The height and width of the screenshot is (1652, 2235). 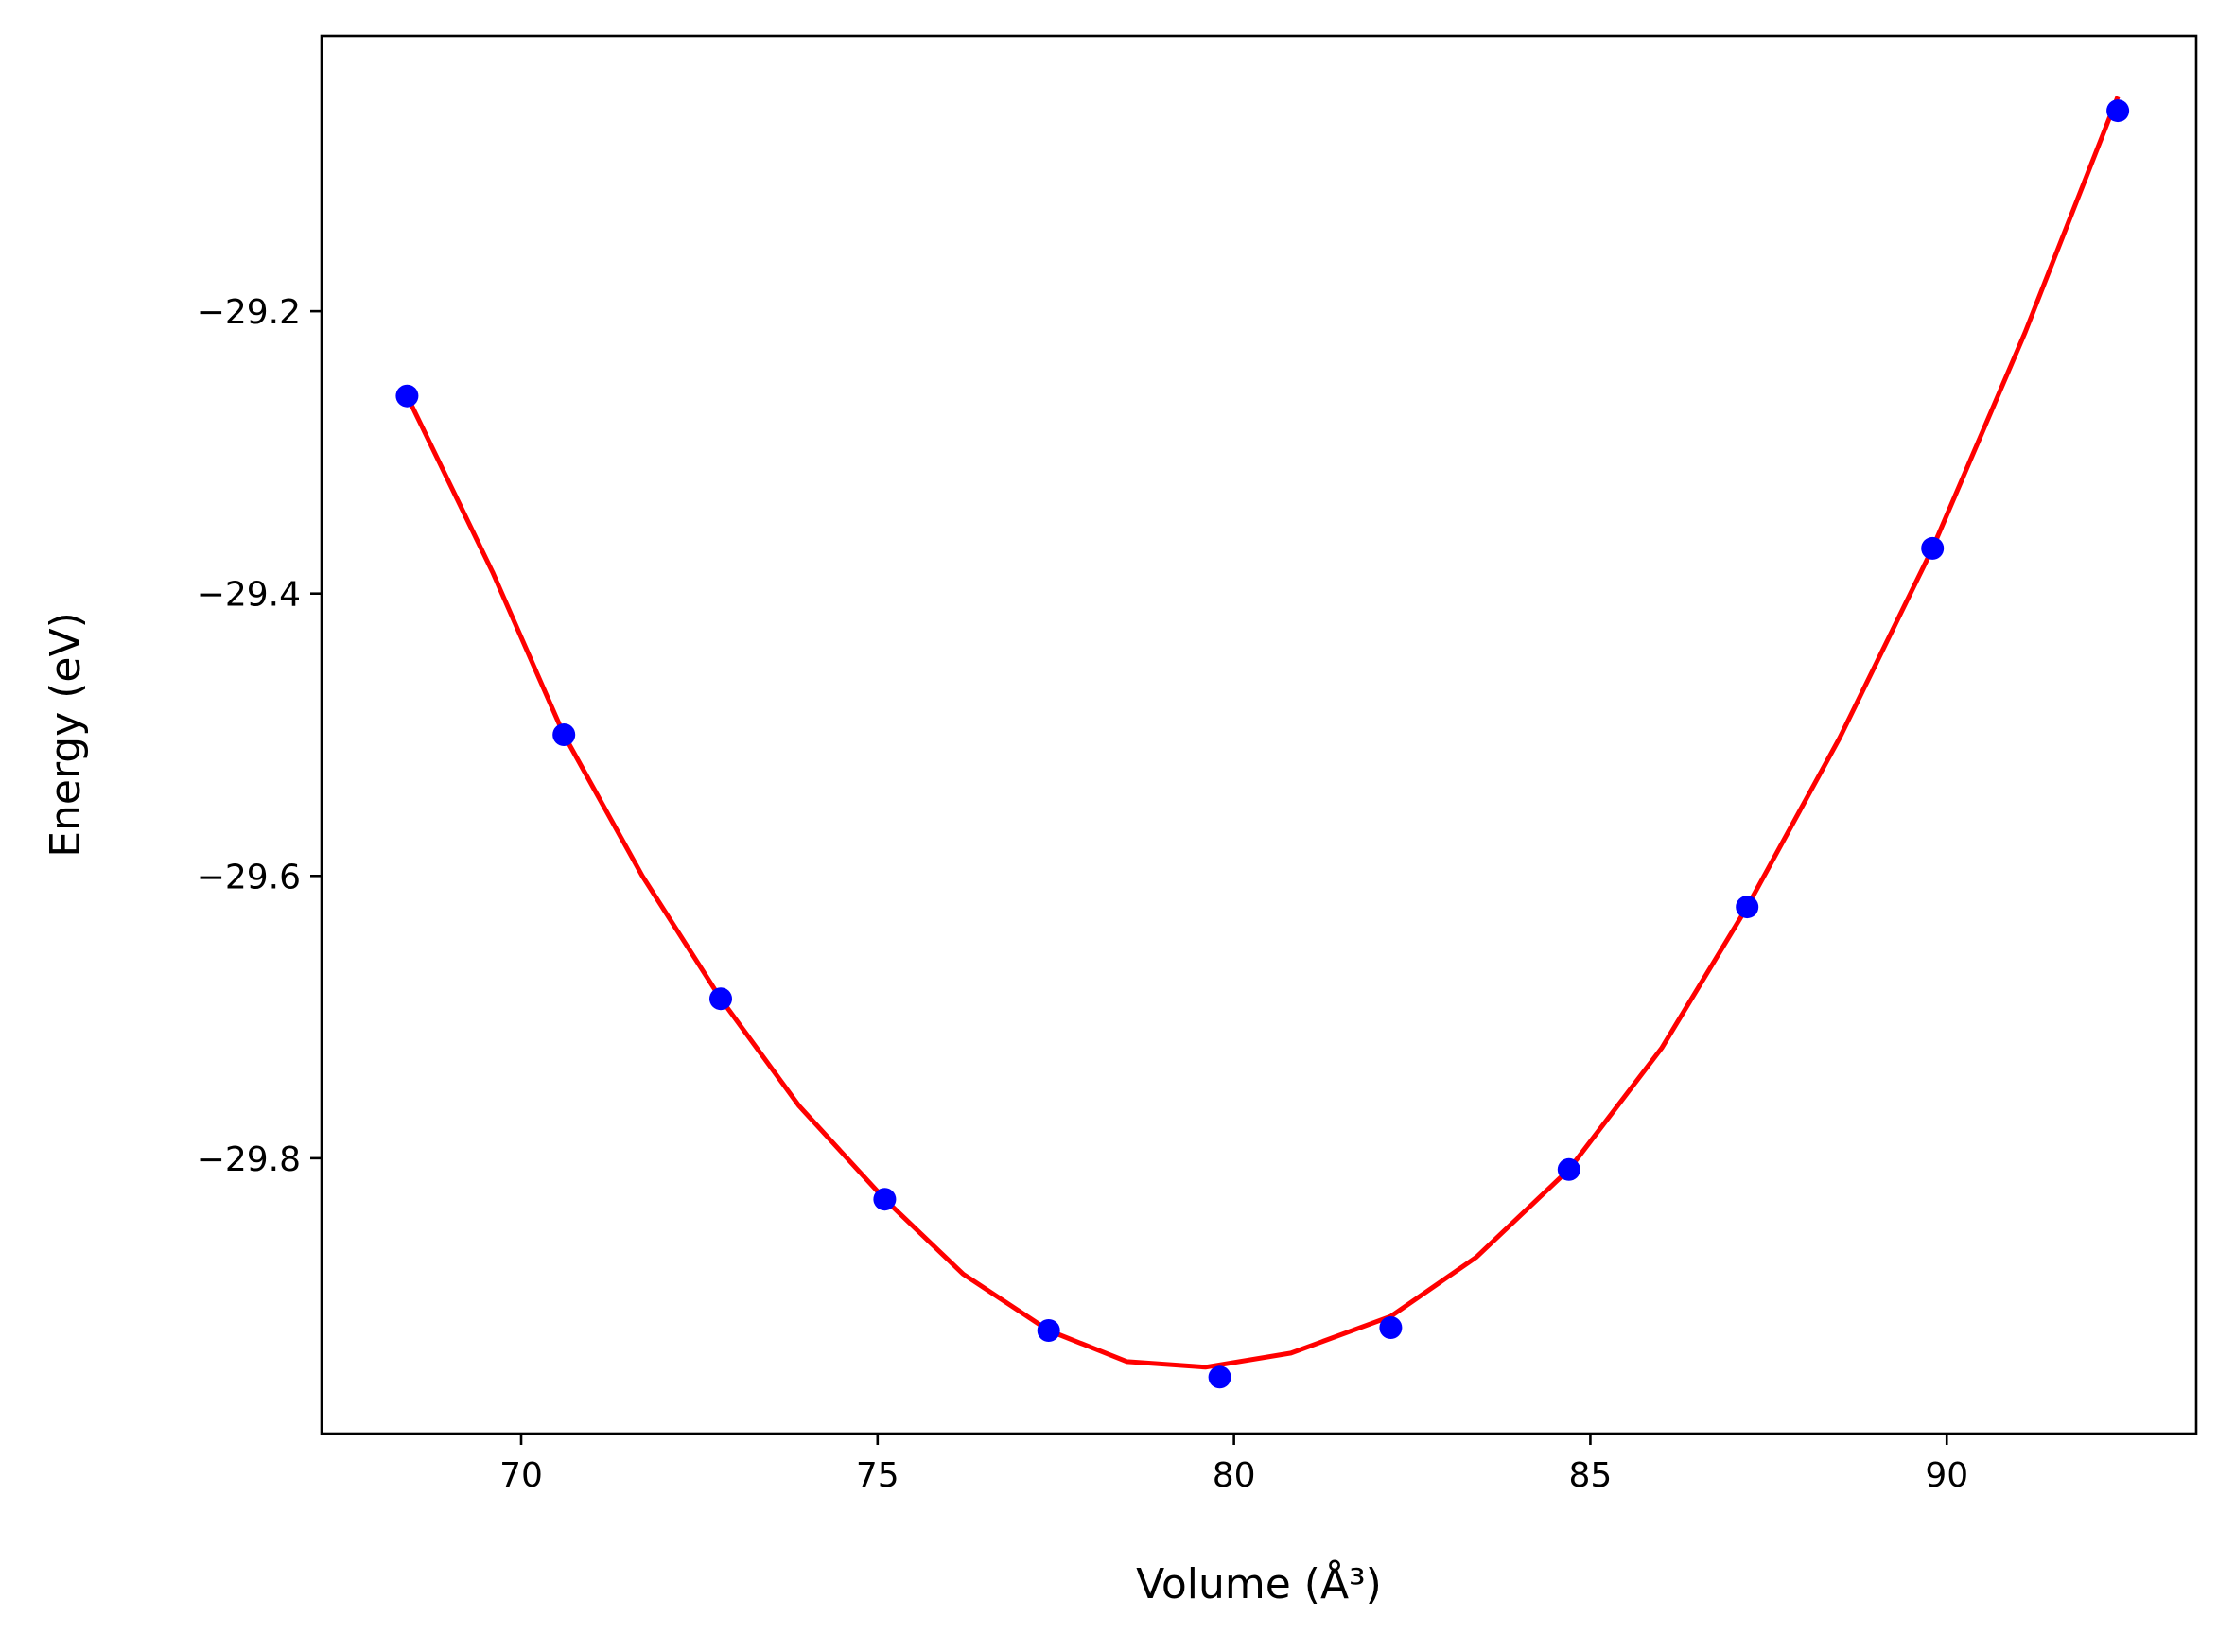 I want to click on y-tick-label: −29.6, so click(x=249, y=877).